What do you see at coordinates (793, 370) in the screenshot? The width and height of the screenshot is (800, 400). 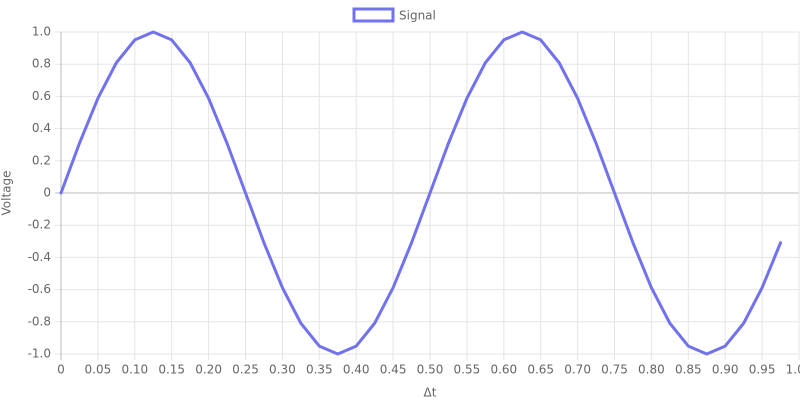 I see `x-tick-label: 1.00` at bounding box center [793, 370].